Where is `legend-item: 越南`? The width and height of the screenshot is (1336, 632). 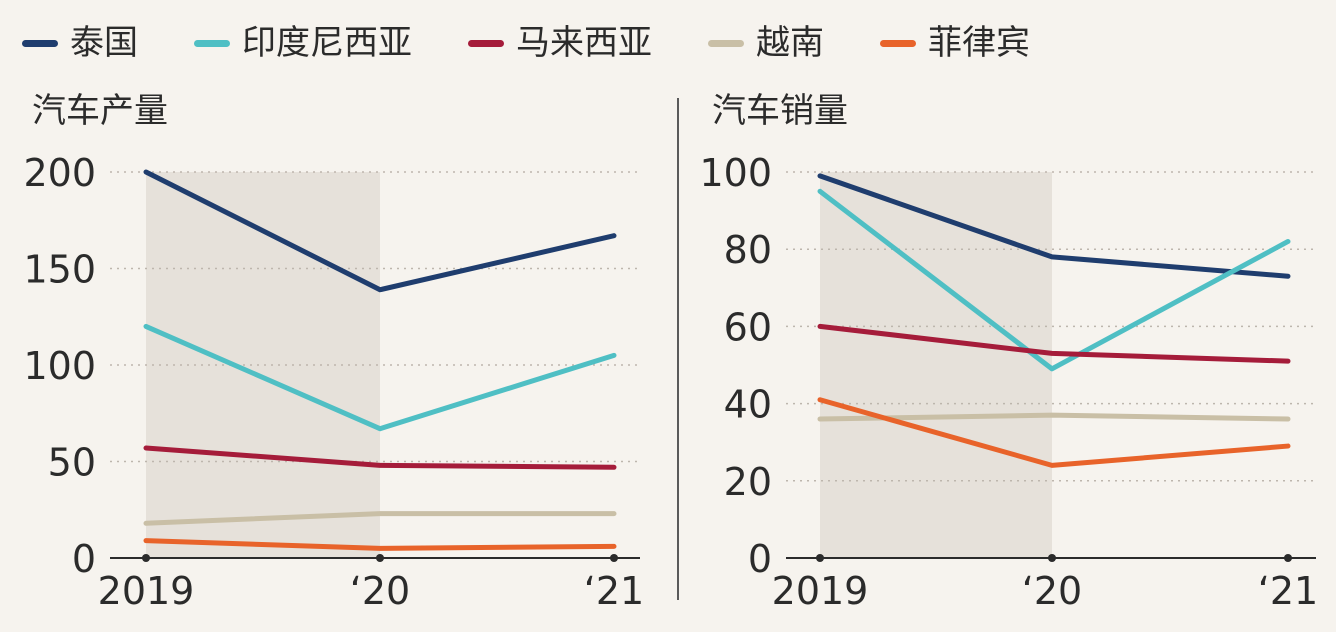 legend-item: 越南 is located at coordinates (766, 43).